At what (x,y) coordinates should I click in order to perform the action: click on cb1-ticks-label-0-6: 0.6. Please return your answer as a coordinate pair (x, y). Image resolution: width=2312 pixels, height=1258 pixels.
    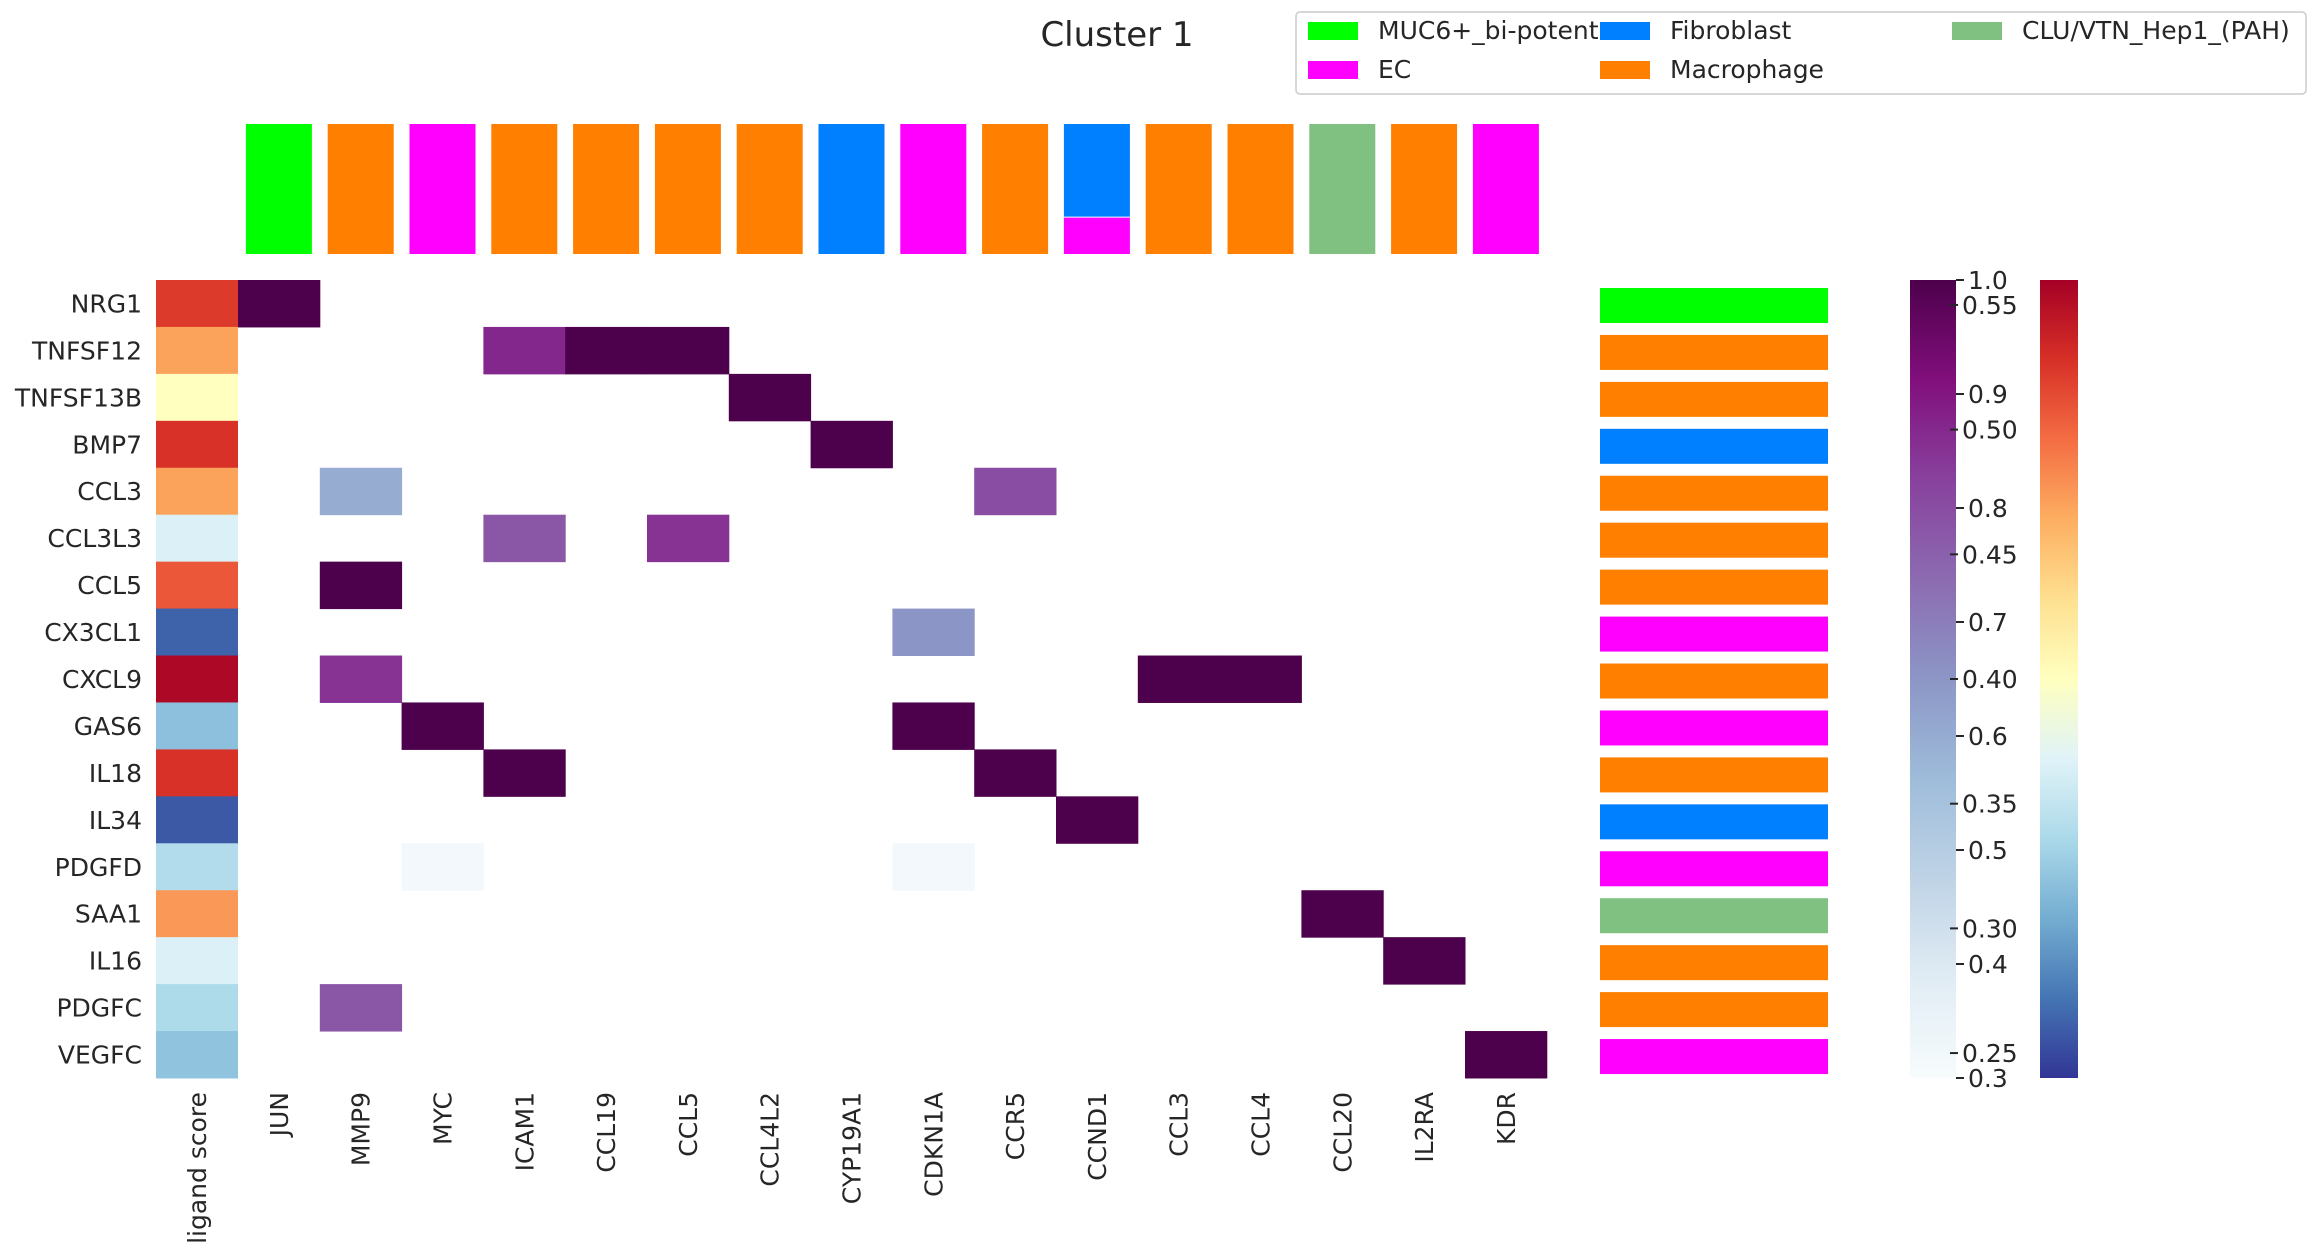
    Looking at the image, I should click on (1988, 736).